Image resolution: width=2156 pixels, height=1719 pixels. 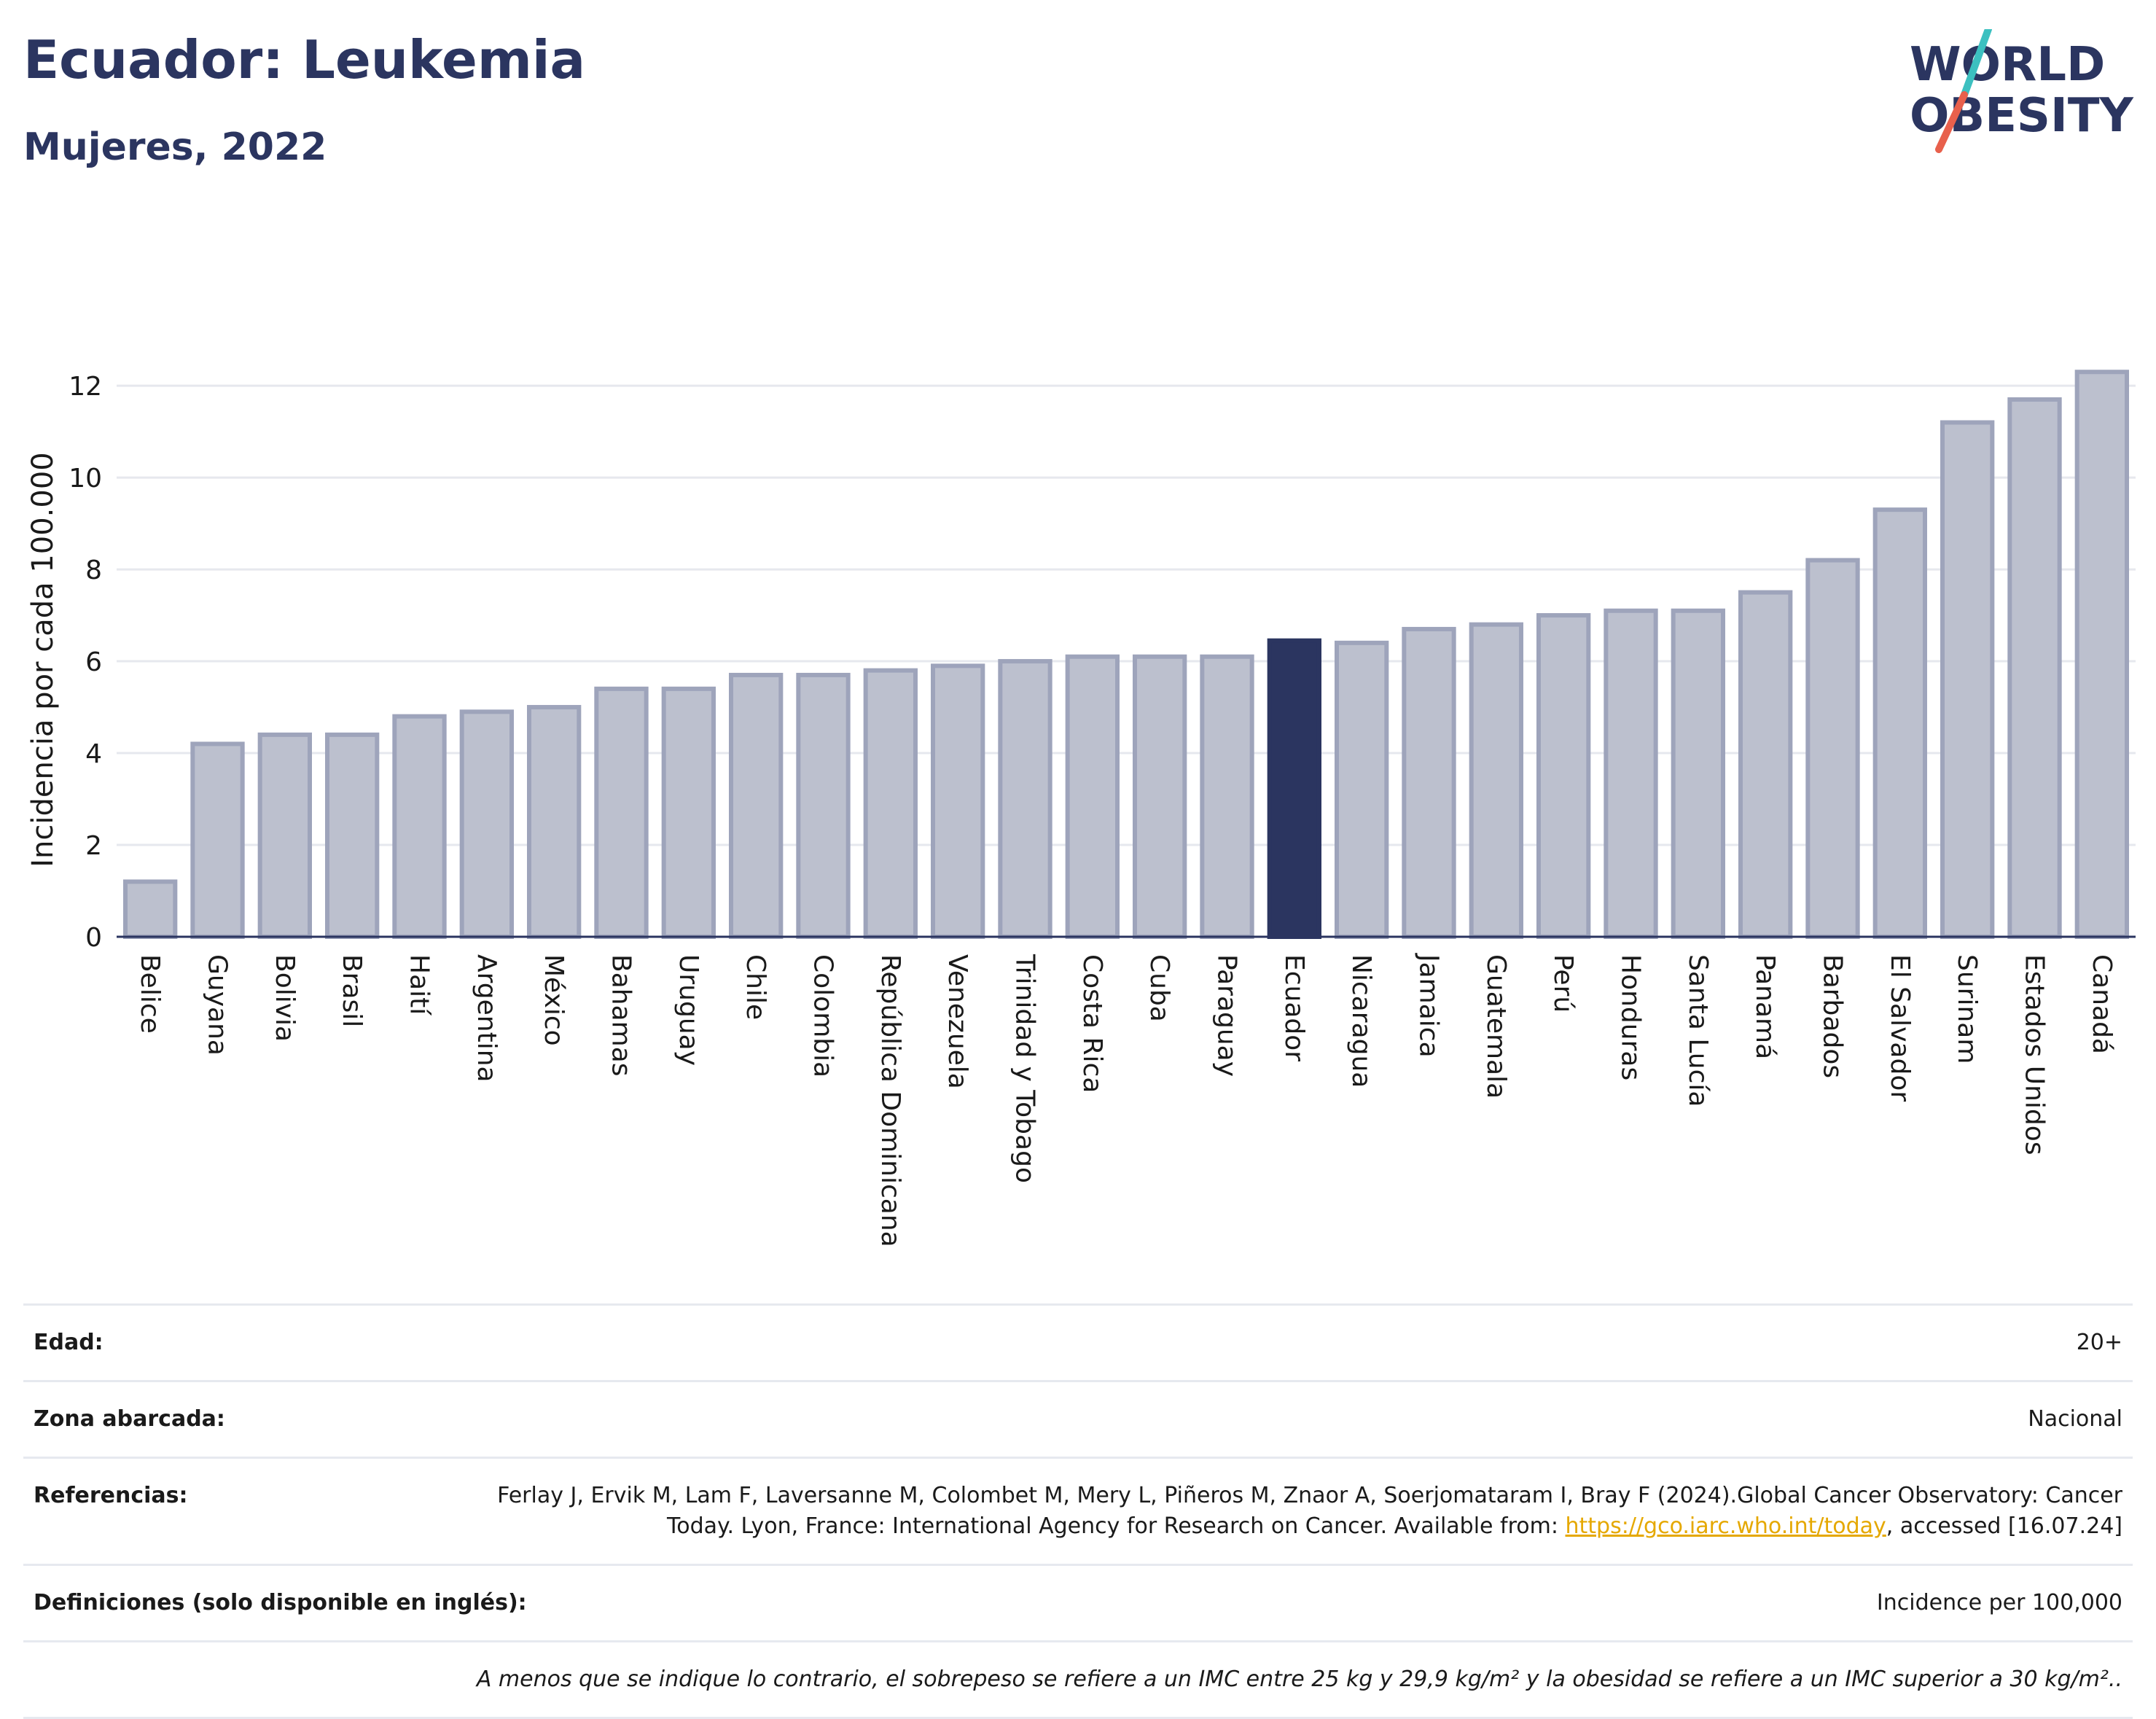 I want to click on x-tick-label: Estados Unidos, so click(x=2035, y=1054).